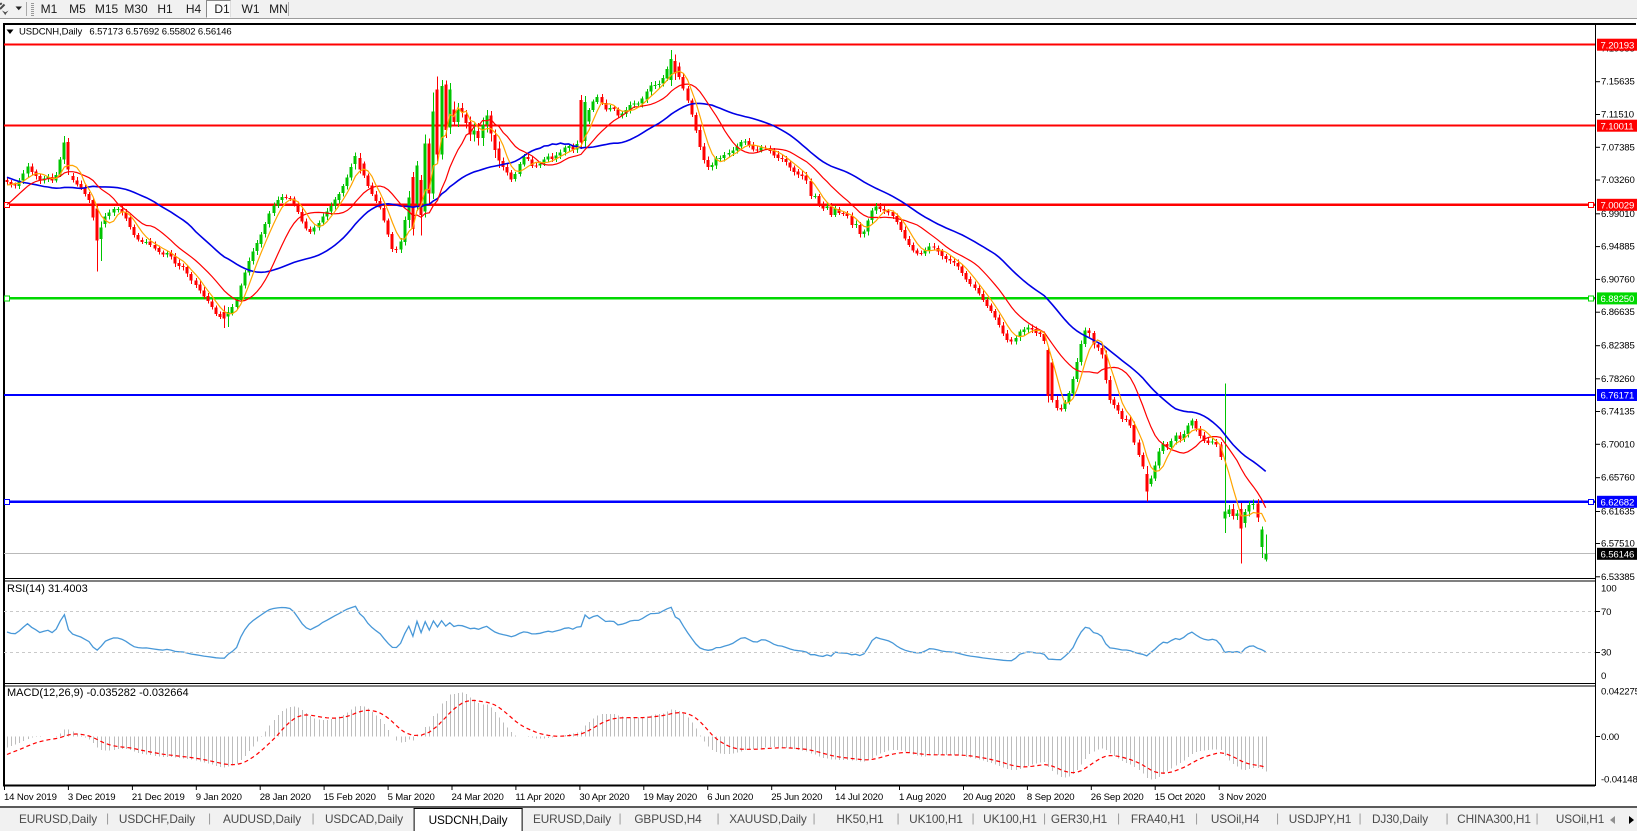  I want to click on svg-text: 7.15635, so click(1618, 82).